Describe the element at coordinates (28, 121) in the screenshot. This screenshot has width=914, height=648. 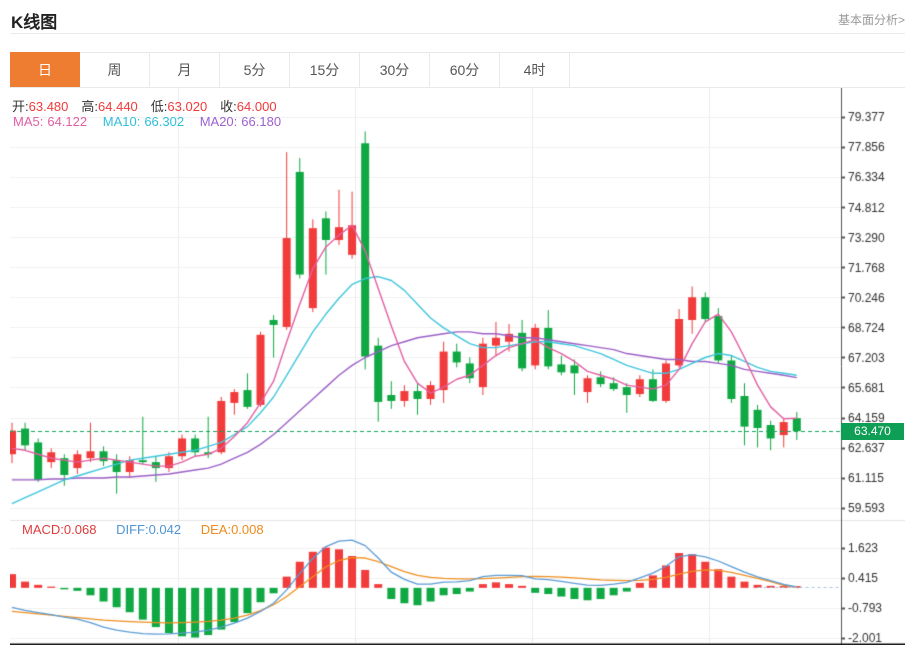
I see `ma5-label: MA5:` at that location.